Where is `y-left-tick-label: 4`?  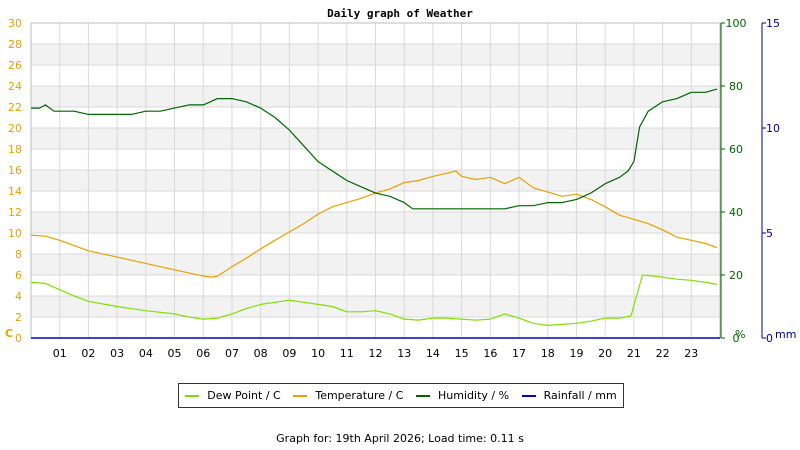 y-left-tick-label: 4 is located at coordinates (18, 296).